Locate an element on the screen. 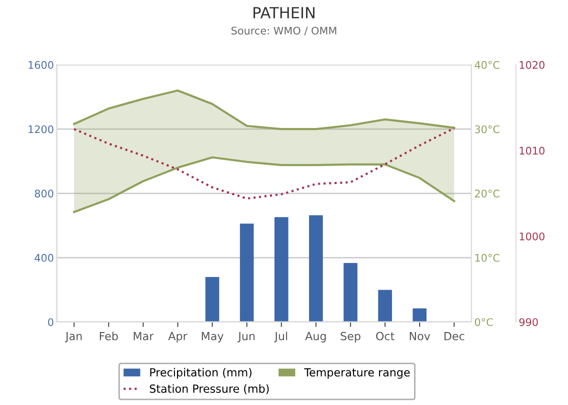 Image resolution: width=568 pixels, height=405 pixels. legend-label: Station Pressure (mb) is located at coordinates (209, 389).